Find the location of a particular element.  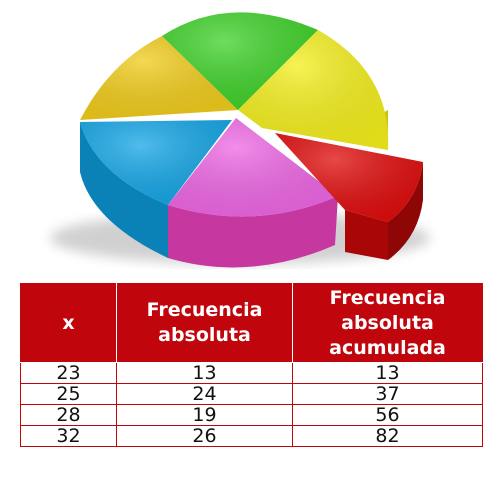

header-x: x is located at coordinates (68, 323).